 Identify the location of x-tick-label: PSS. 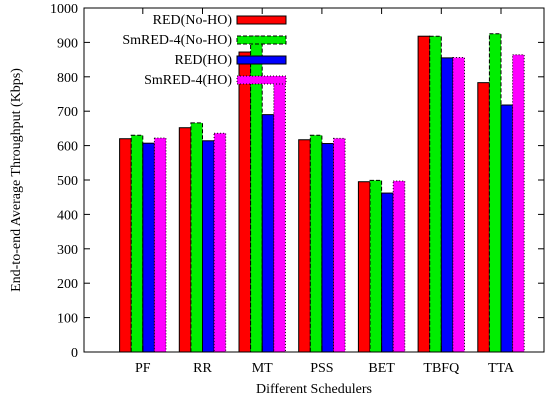
(321, 368).